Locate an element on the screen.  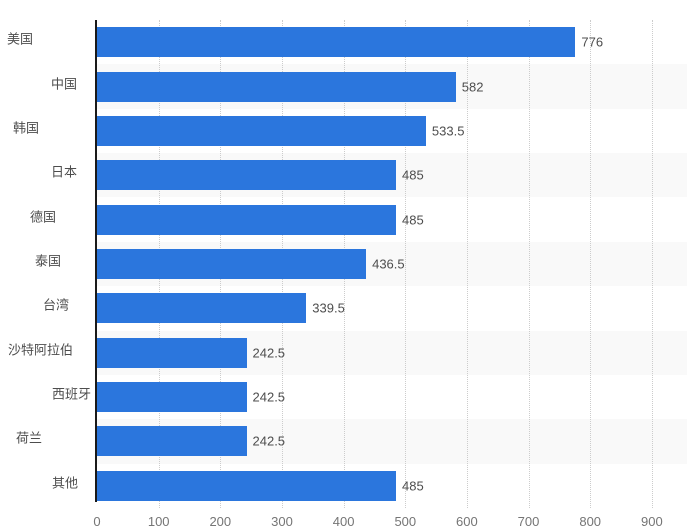
x-tick-label: 900 is located at coordinates (652, 521).